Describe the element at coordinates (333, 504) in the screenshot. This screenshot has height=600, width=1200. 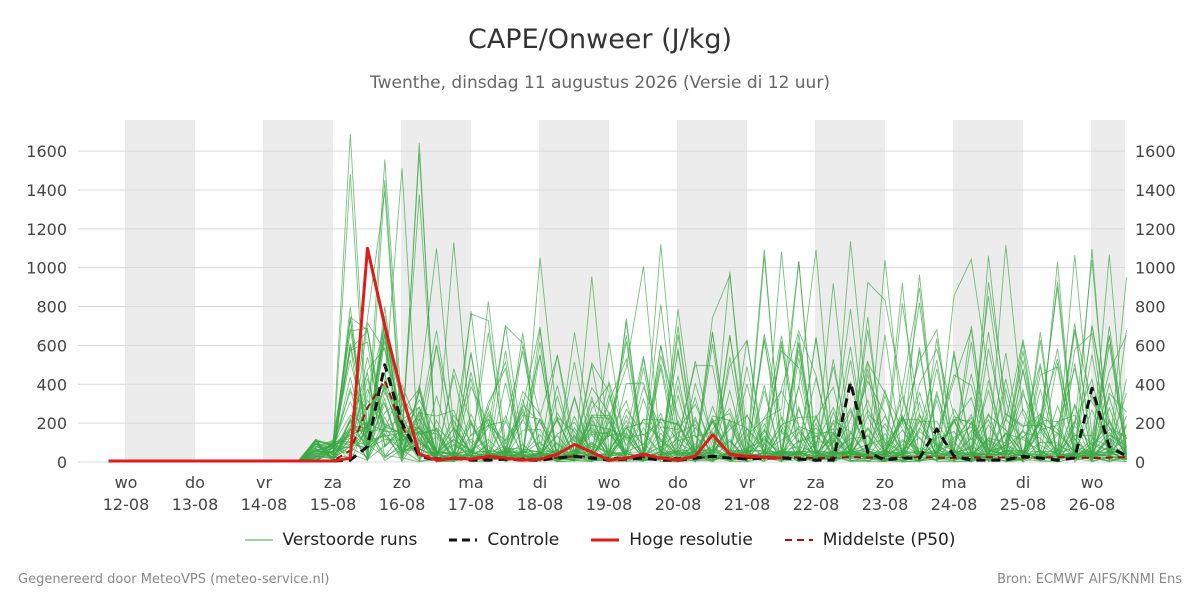
I see `x-tick-date: 15-08` at that location.